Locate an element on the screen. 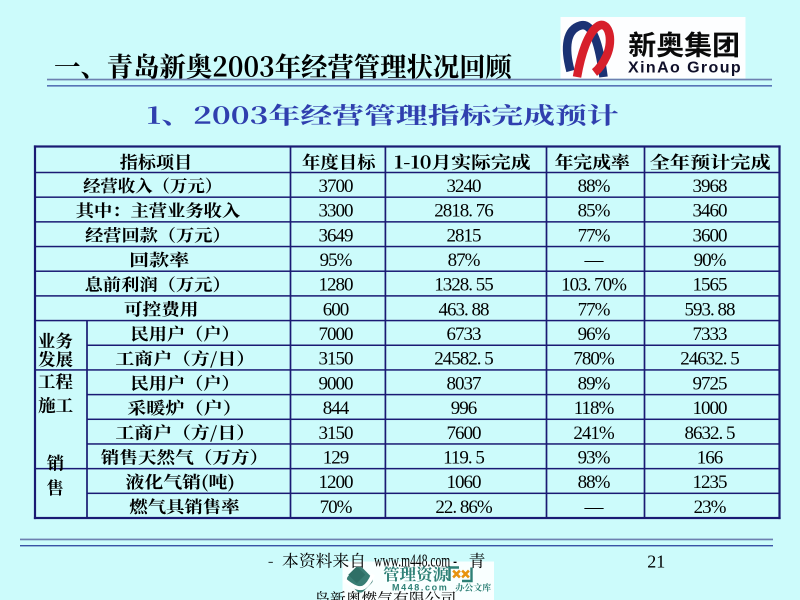  svg-text: 2815 is located at coordinates (464, 235).